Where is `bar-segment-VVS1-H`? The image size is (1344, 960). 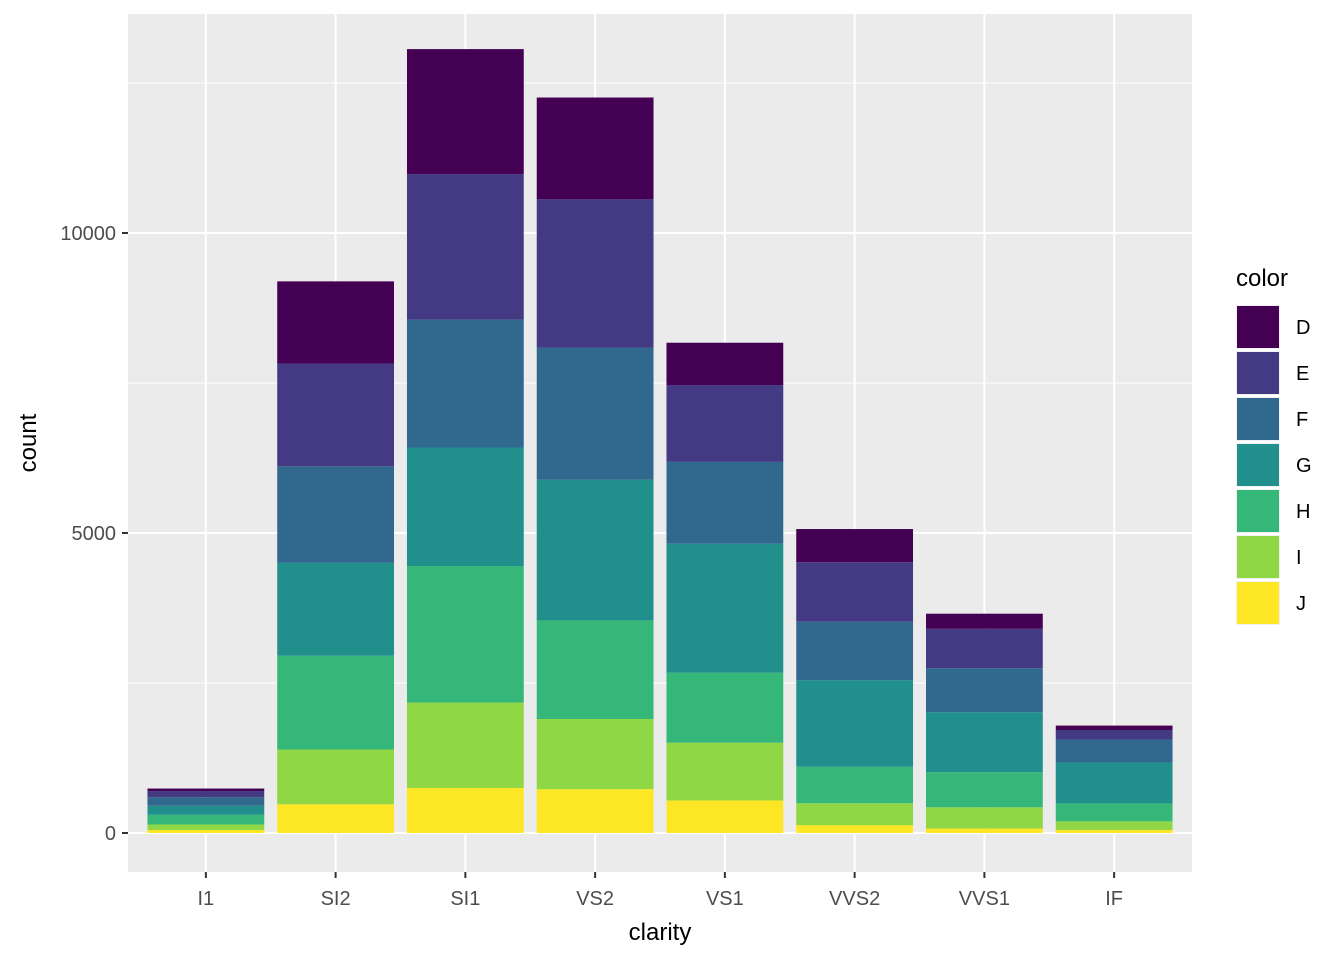 bar-segment-VVS1-H is located at coordinates (984, 790).